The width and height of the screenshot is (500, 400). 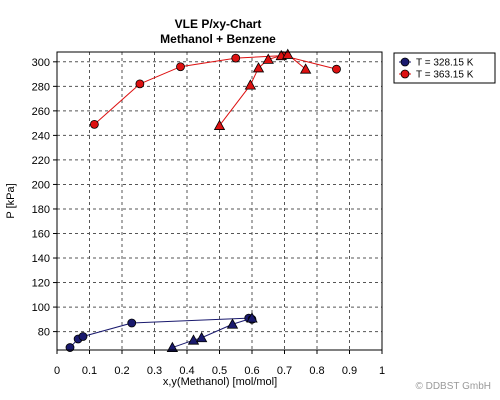 What do you see at coordinates (284, 371) in the screenshot?
I see `x-tick-label: 0.7` at bounding box center [284, 371].